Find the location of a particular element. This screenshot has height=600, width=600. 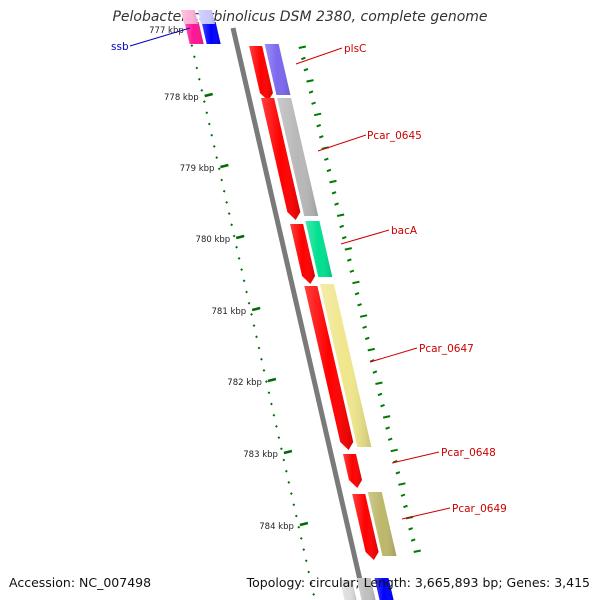

scale-tick-label: 780 kbp is located at coordinates (213, 240).